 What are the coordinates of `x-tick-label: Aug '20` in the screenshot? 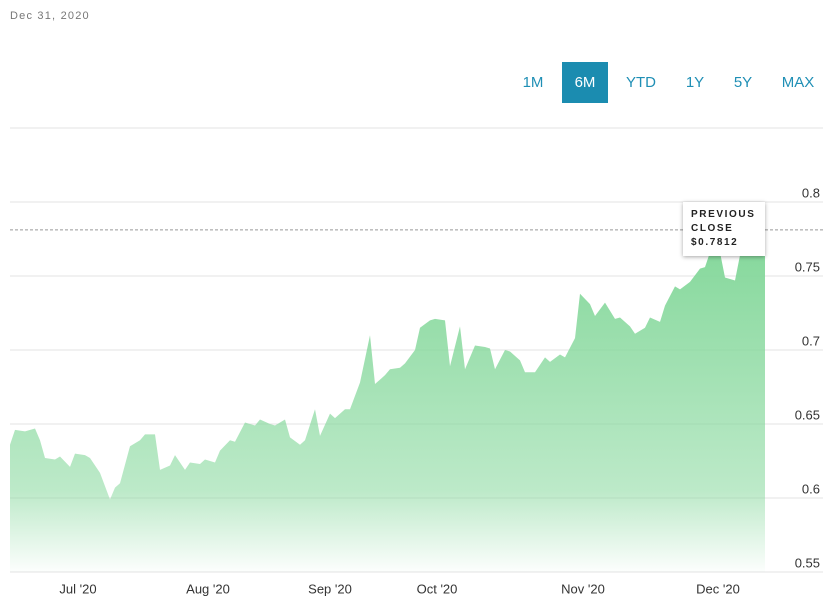 It's located at (208, 588).